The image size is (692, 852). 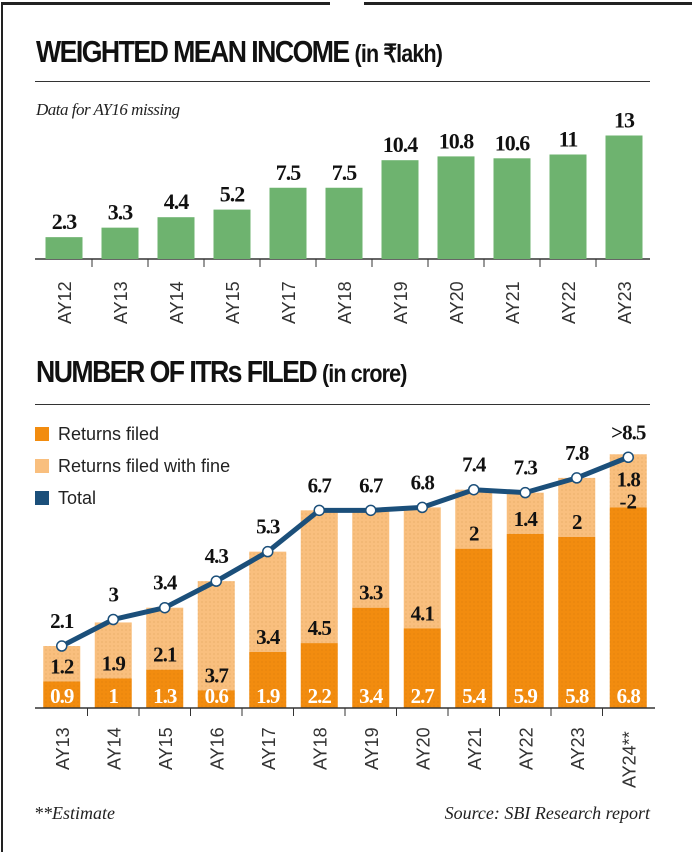 I want to click on fine-value-label: 3.3, so click(x=371, y=593).